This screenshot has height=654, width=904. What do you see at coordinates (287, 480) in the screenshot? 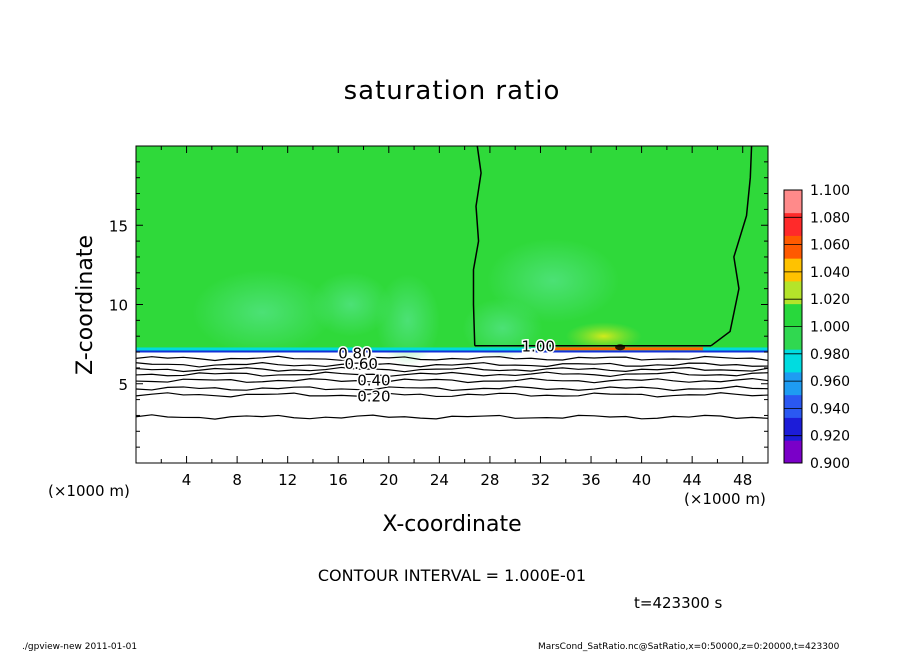
I see `x-tick-label: 12` at bounding box center [287, 480].